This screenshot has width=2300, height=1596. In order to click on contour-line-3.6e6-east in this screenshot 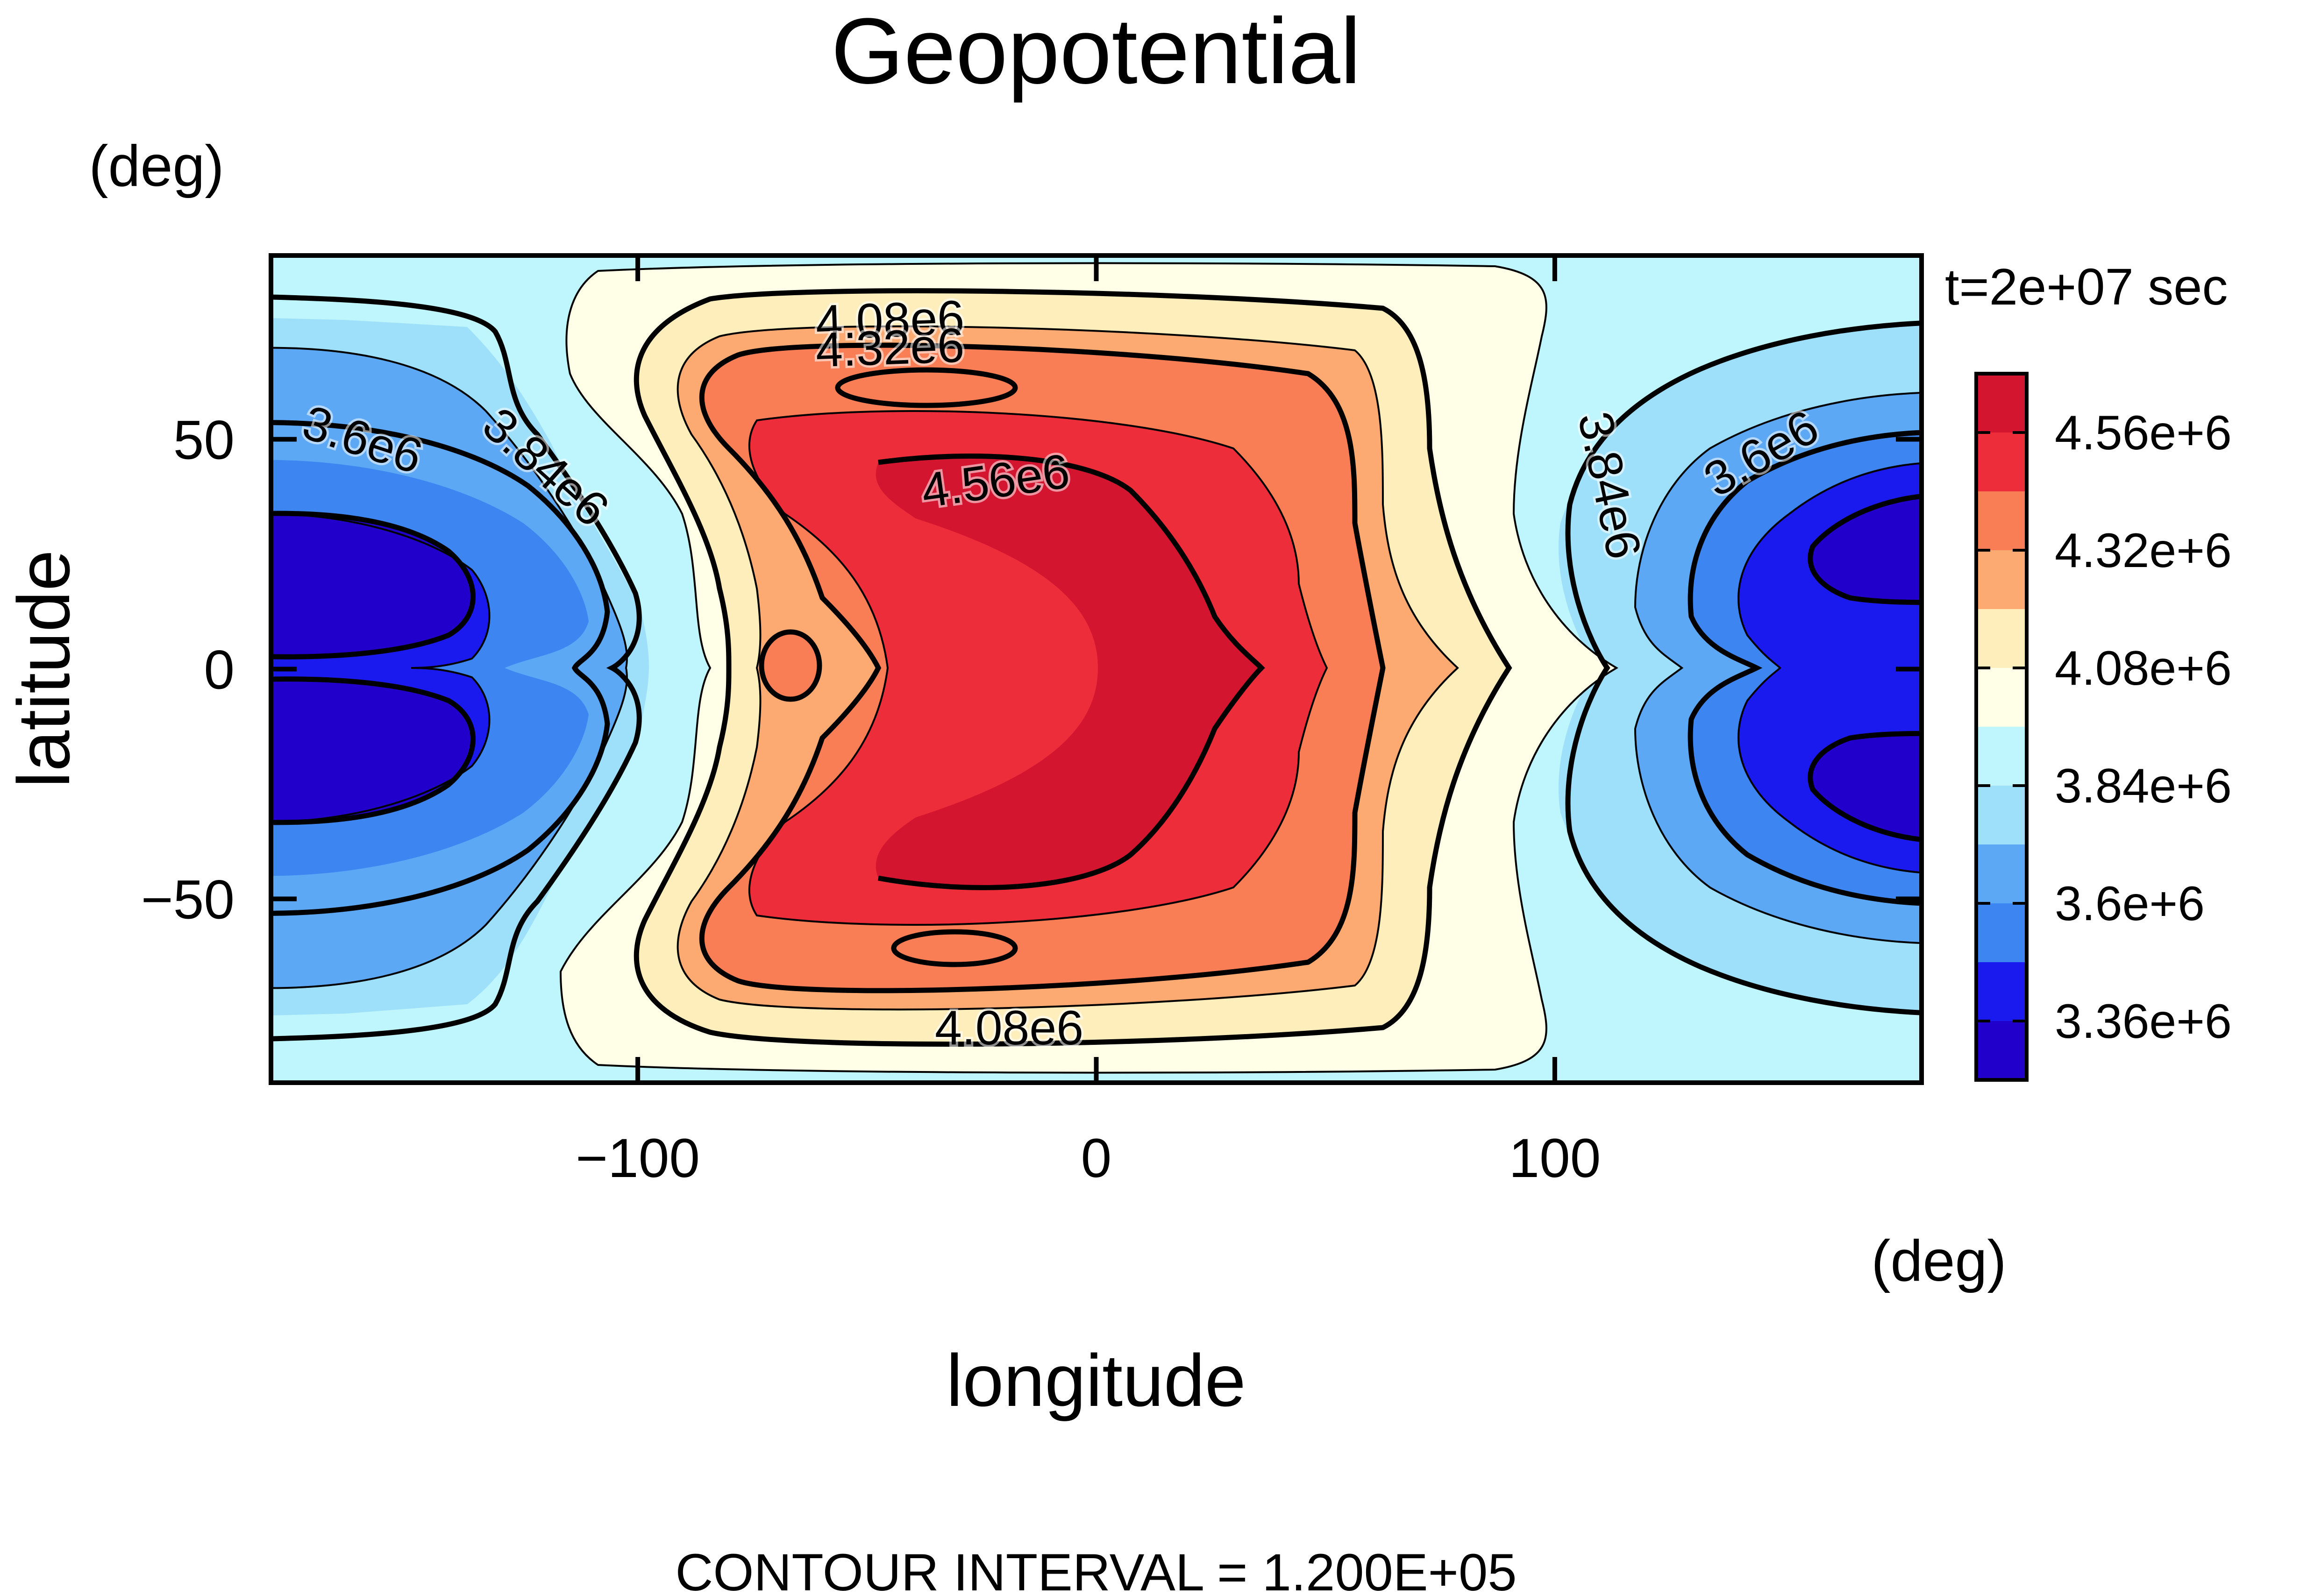, I will do `click(1805, 668)`.